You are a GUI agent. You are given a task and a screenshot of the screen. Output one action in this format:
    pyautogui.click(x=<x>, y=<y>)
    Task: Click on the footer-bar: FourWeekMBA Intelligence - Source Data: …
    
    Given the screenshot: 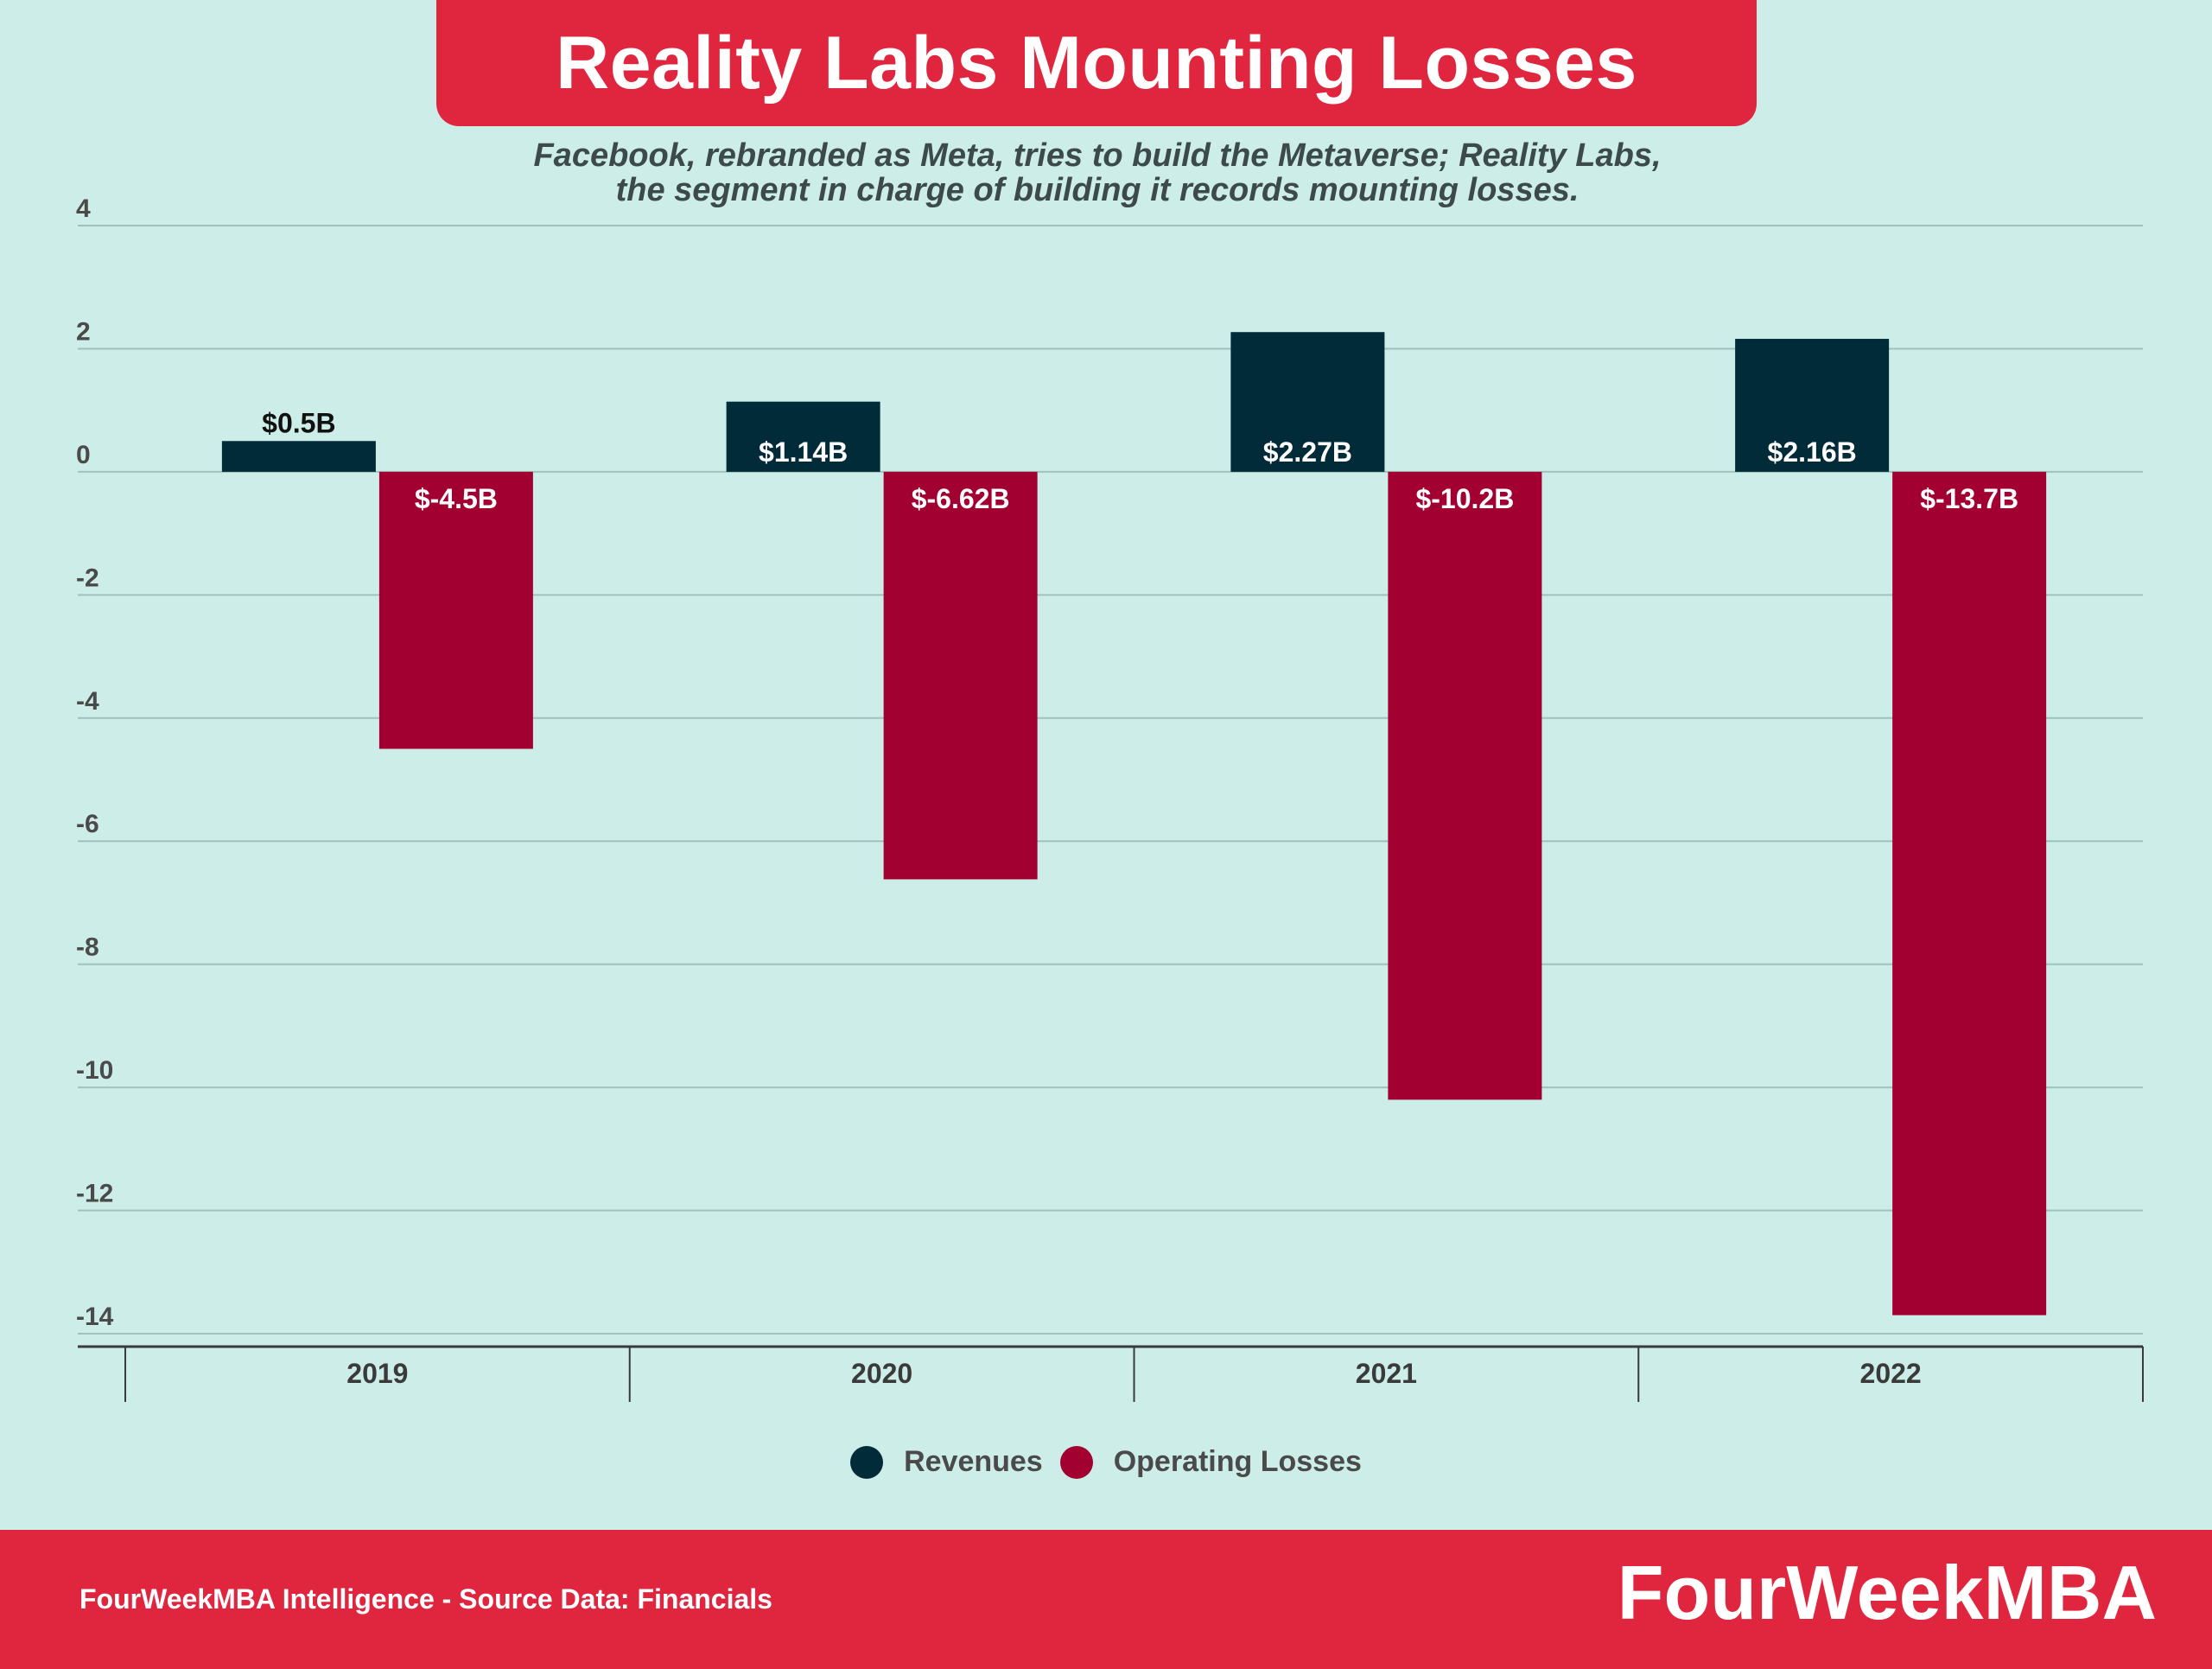 What is the action you would take?
    pyautogui.click(x=1106, y=1599)
    